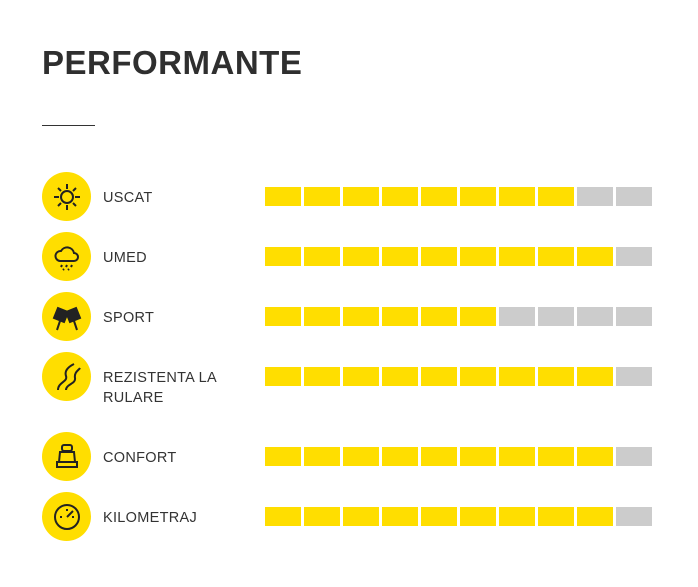  I want to click on rating-row-confort: CONFORT, so click(352, 457).